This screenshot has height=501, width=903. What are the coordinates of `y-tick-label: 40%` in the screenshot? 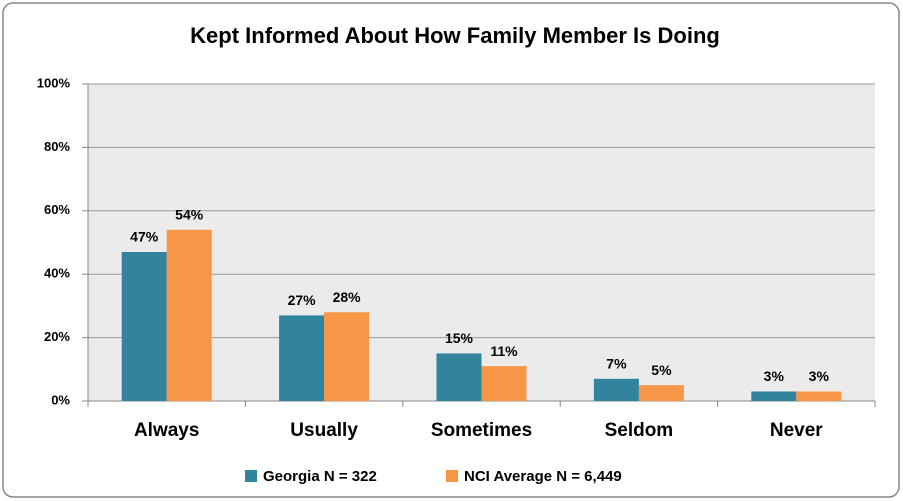 It's located at (57, 273).